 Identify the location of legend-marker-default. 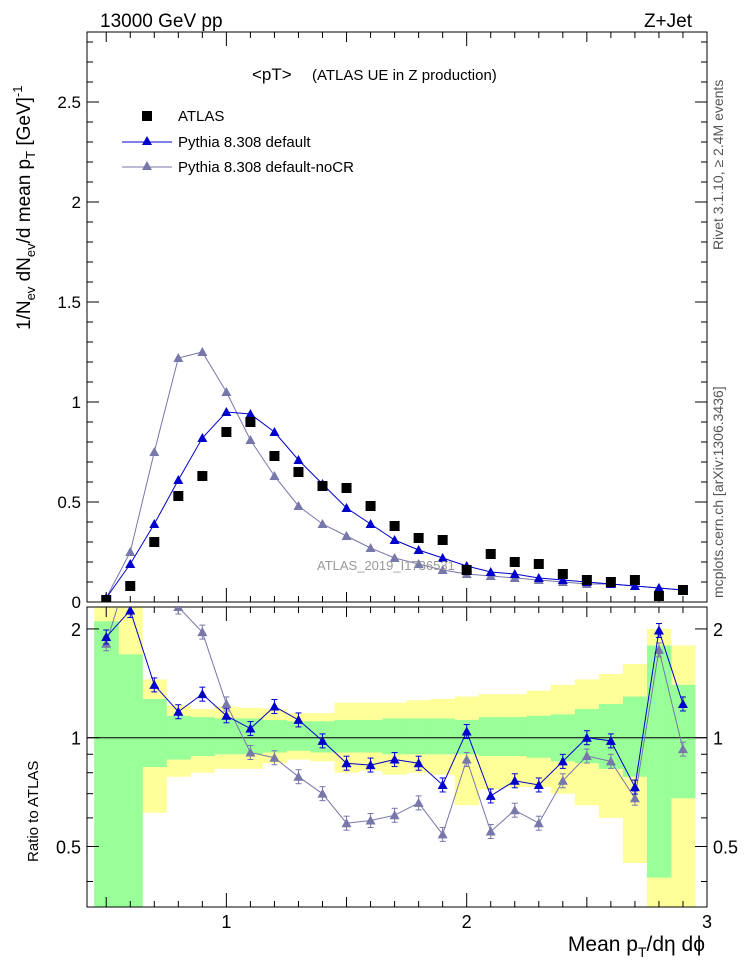
(147, 140).